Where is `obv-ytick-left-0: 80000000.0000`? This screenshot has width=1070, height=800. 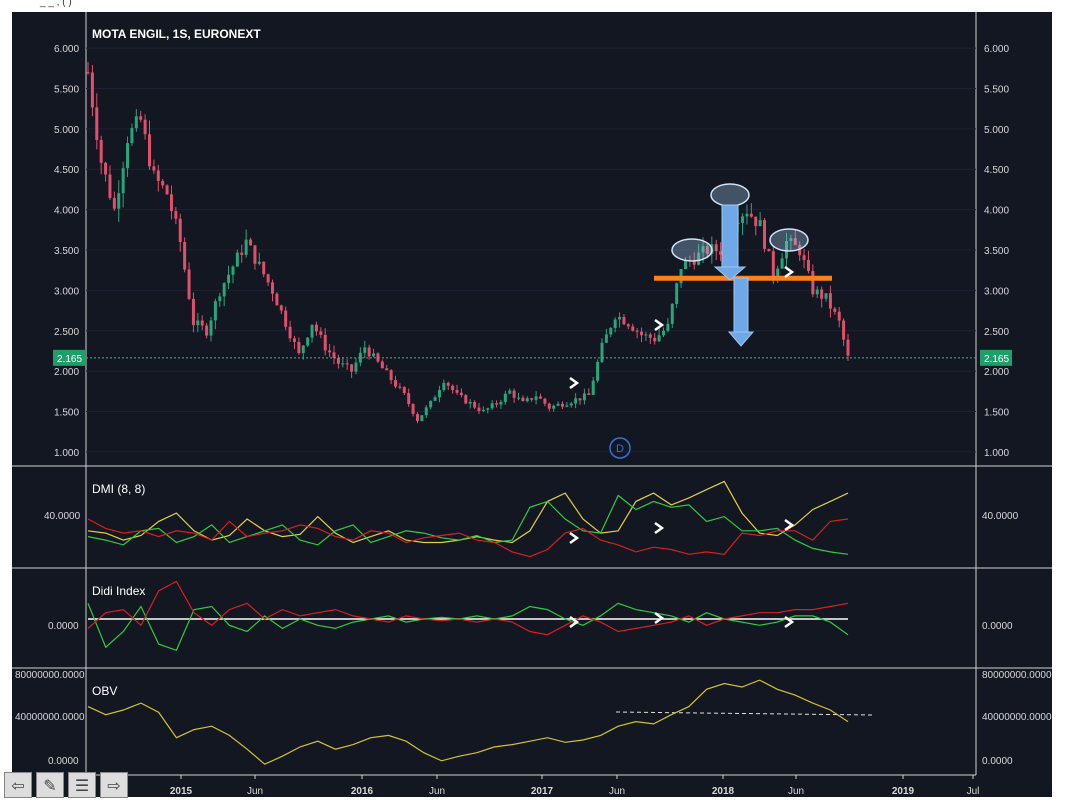 obv-ytick-left-0: 80000000.0000 is located at coordinates (50, 675).